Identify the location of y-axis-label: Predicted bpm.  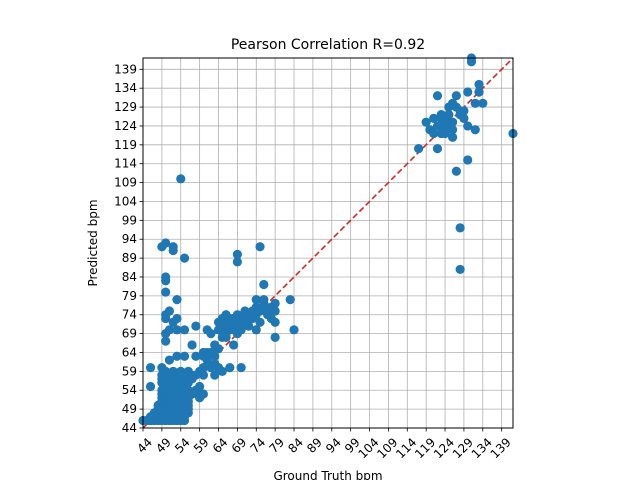
(93, 242).